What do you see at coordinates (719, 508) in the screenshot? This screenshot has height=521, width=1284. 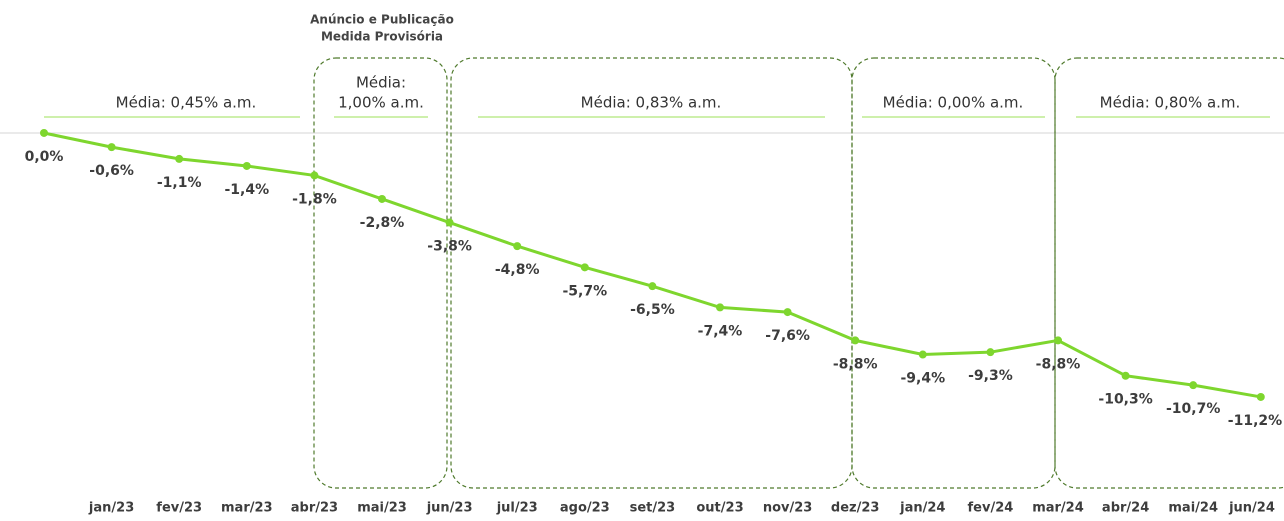 I see `x-tick-label: out/23` at bounding box center [719, 508].